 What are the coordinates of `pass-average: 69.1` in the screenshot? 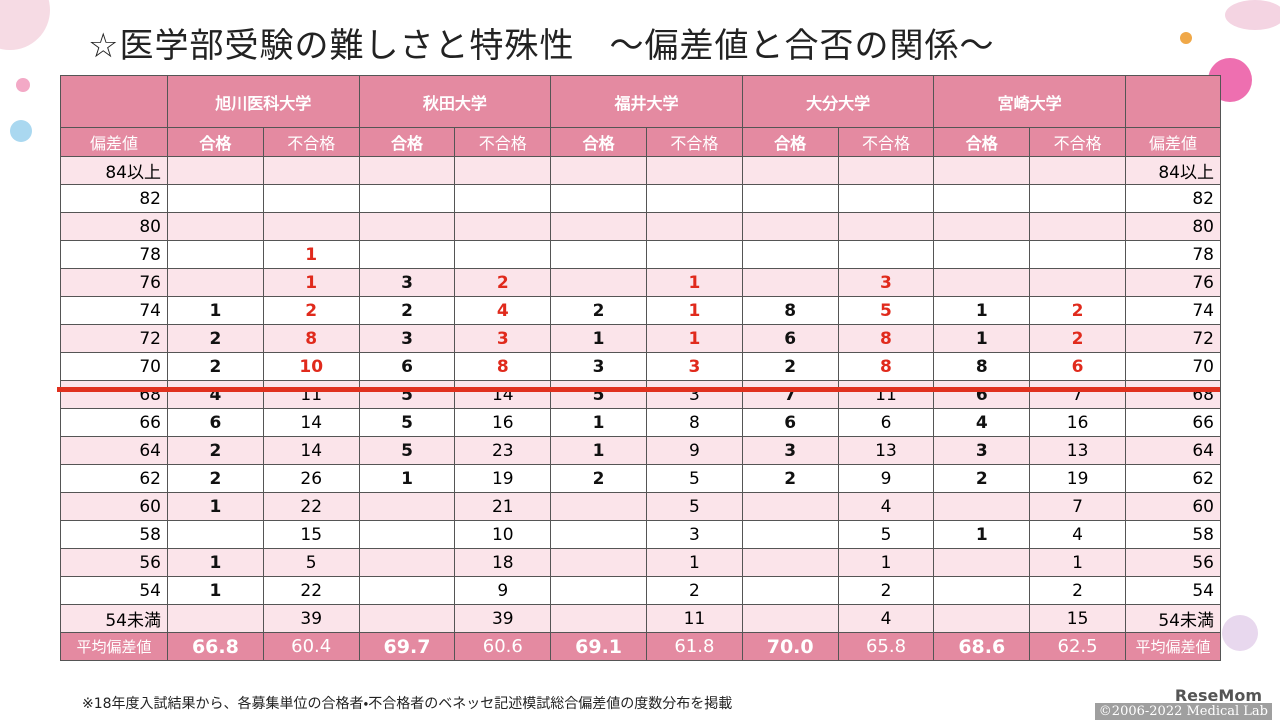 It's located at (598, 646).